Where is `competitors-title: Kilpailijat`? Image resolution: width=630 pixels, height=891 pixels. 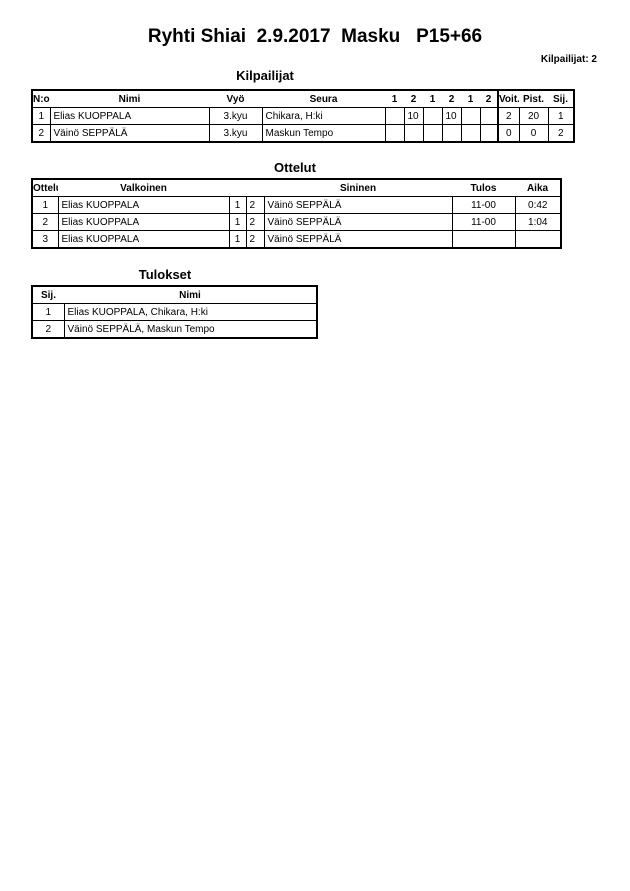
competitors-title: Kilpailijat is located at coordinates (265, 75).